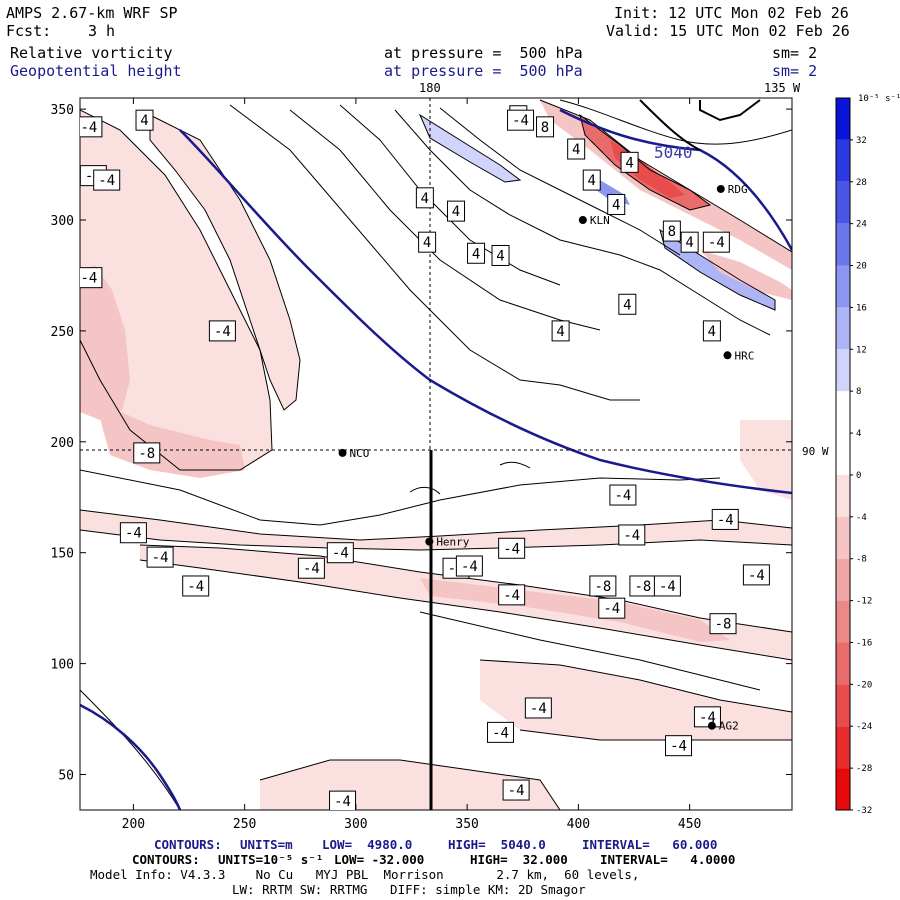 The height and width of the screenshot is (900, 900). What do you see at coordinates (864, 769) in the screenshot?
I see `colorbar-label: -28` at bounding box center [864, 769].